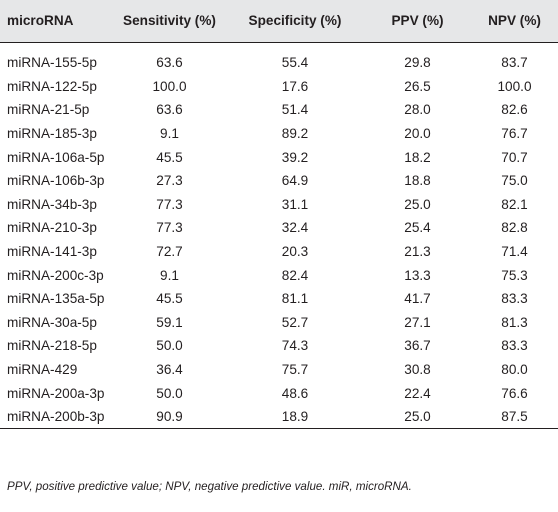  Describe the element at coordinates (295, 275) in the screenshot. I see `cell-specificity: 82.4` at that location.